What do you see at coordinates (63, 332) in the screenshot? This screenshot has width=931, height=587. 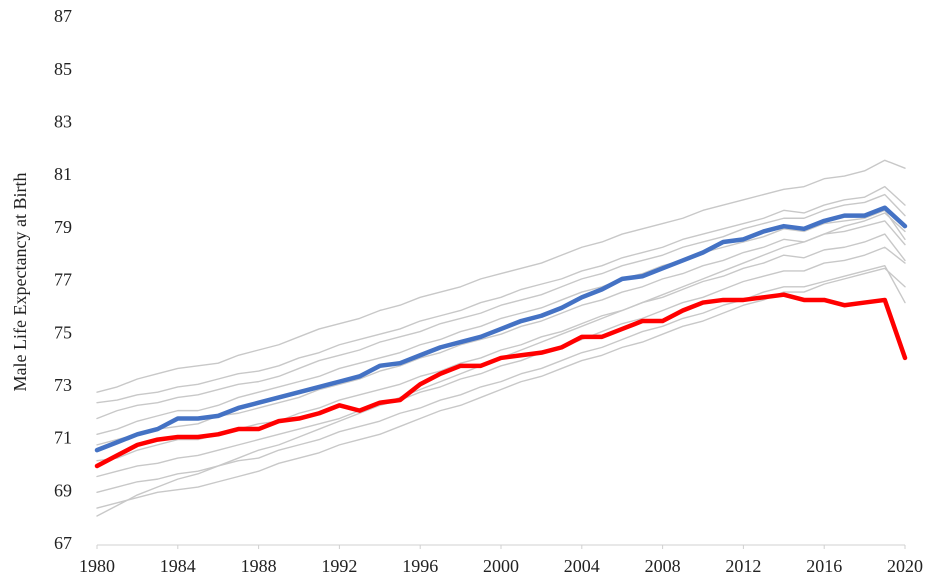 I see `y-tick-label: 75` at bounding box center [63, 332].